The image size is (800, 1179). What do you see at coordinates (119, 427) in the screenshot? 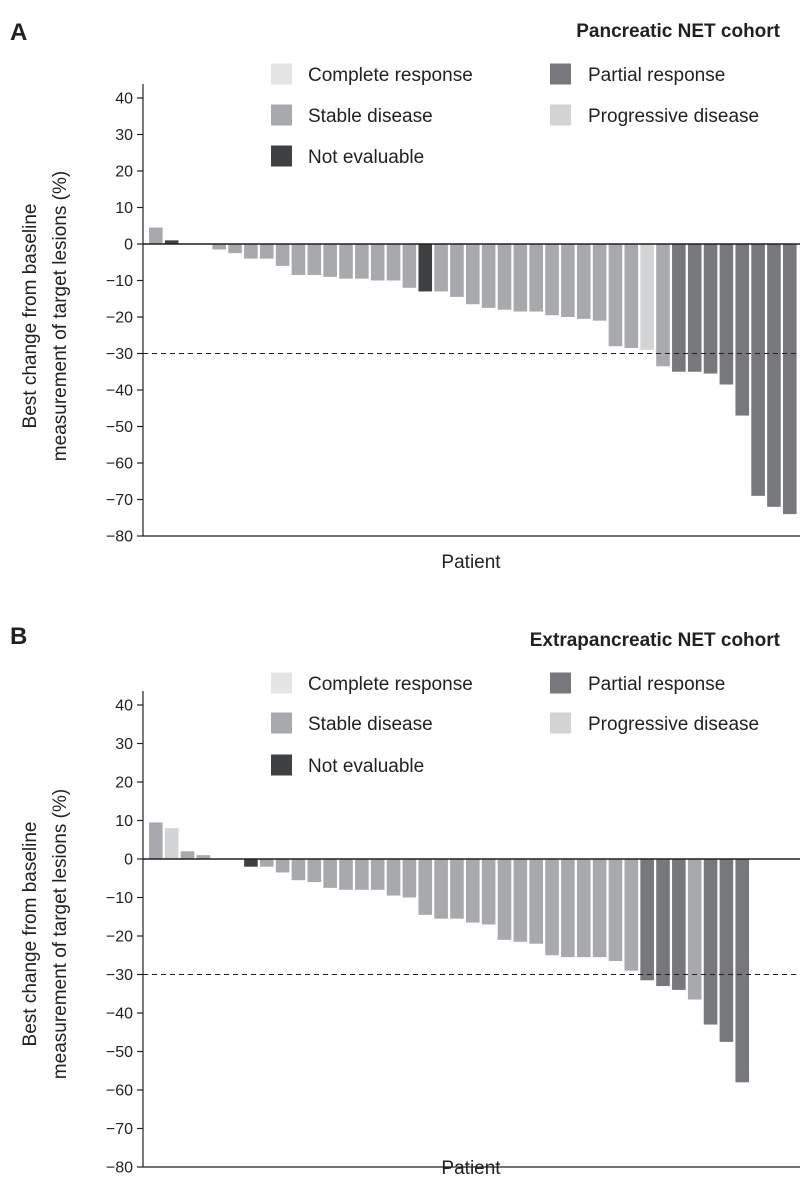
I see `y-tick-label: −50` at bounding box center [119, 427].